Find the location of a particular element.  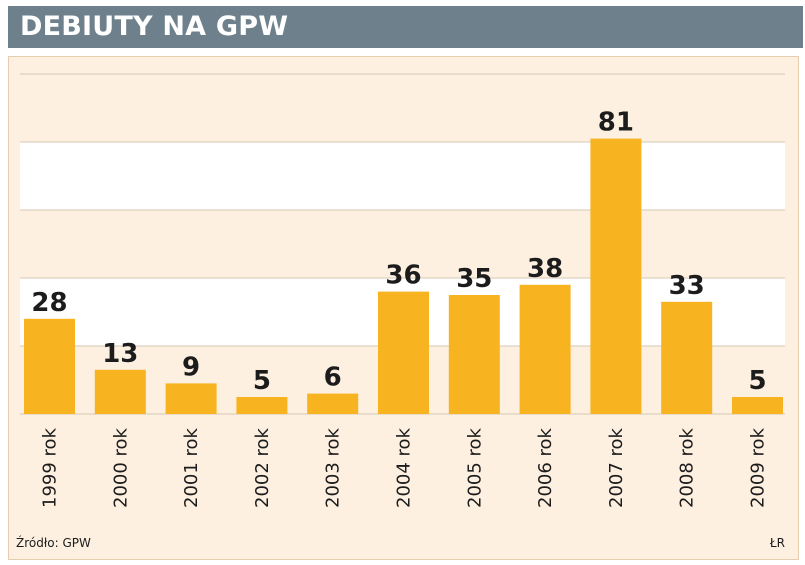

source-note: Źródło: GPW is located at coordinates (53, 543).